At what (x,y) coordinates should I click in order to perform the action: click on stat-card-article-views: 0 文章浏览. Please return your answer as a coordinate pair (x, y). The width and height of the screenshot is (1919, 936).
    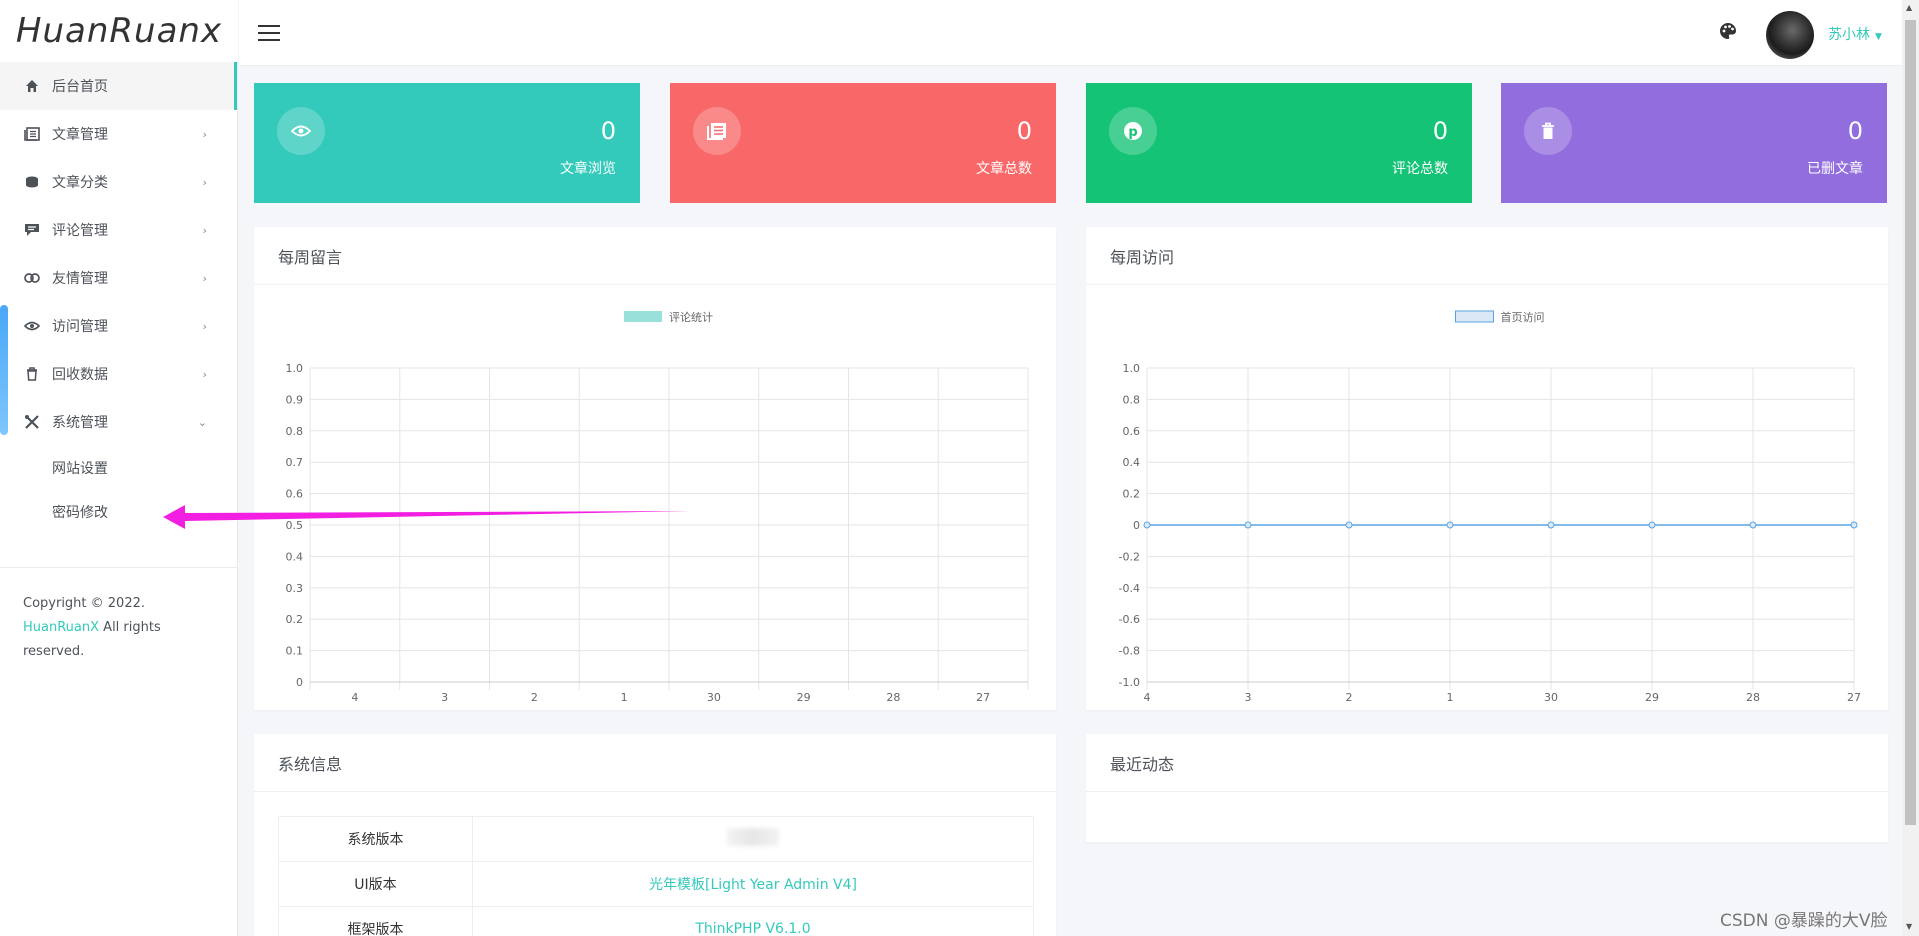
    Looking at the image, I should click on (447, 143).